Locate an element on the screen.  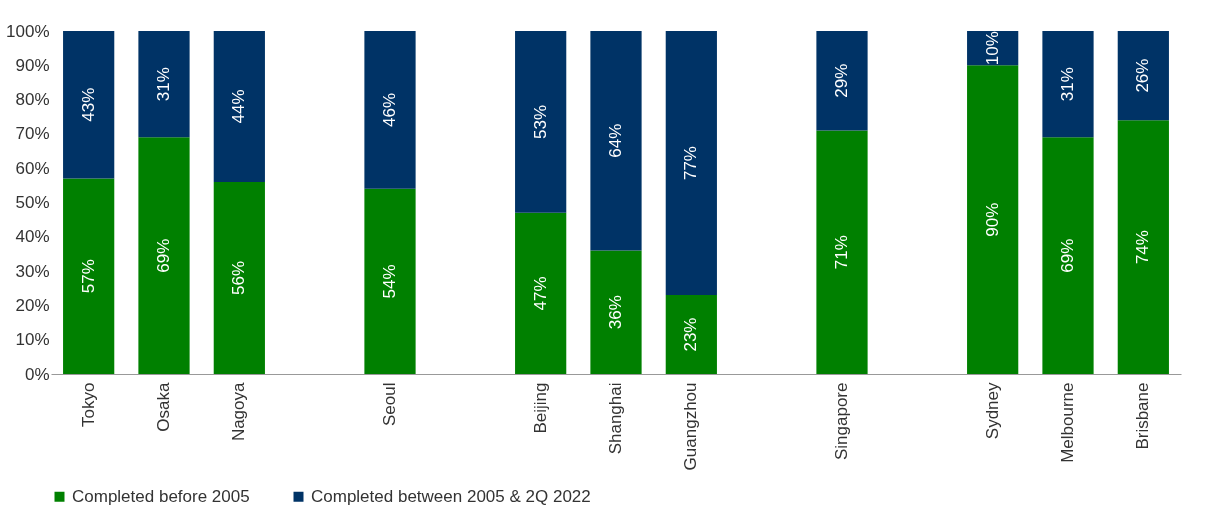
data-label: 47% is located at coordinates (540, 293).